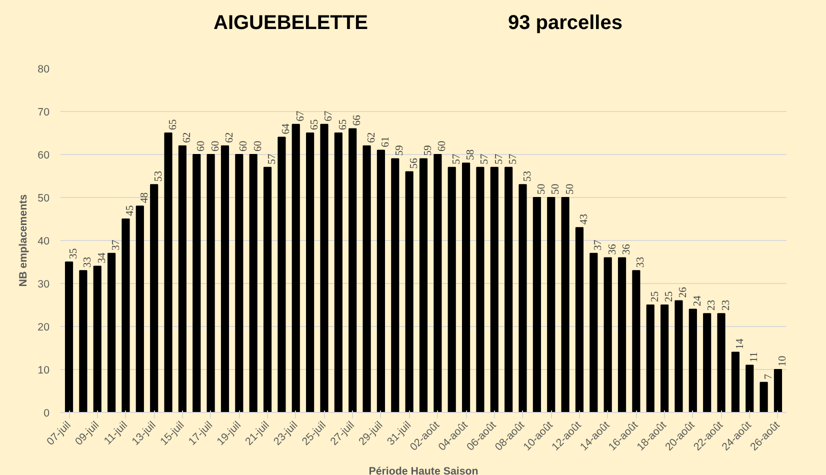 The image size is (826, 475). What do you see at coordinates (130, 210) in the screenshot?
I see `data-label: 45` at bounding box center [130, 210].